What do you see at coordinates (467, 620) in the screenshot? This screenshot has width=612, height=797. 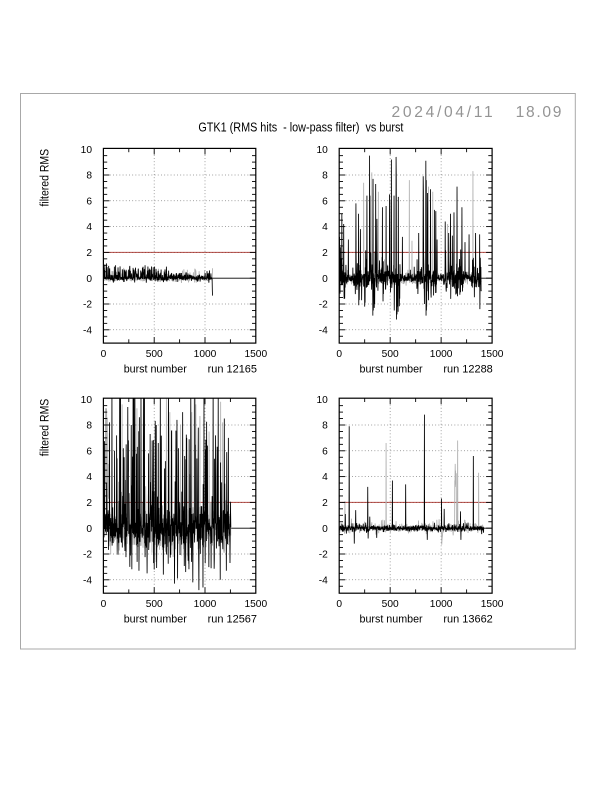 I see `svg-text: run 13662` at bounding box center [467, 620].